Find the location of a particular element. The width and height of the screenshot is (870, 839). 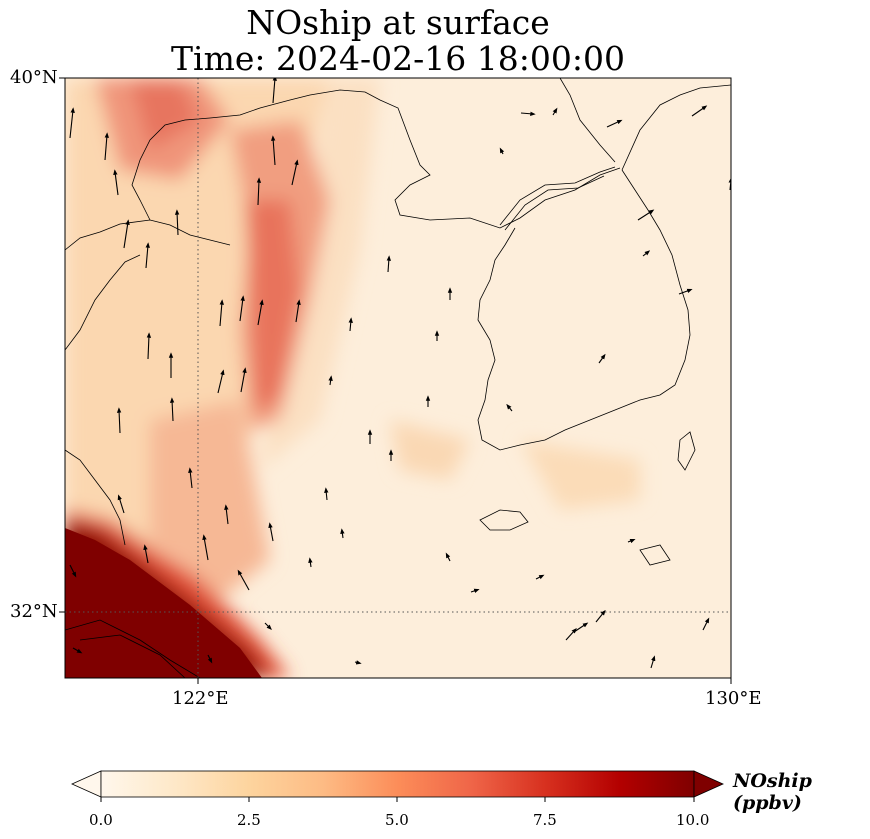

lon-label-130e: 130°E is located at coordinates (733, 698).